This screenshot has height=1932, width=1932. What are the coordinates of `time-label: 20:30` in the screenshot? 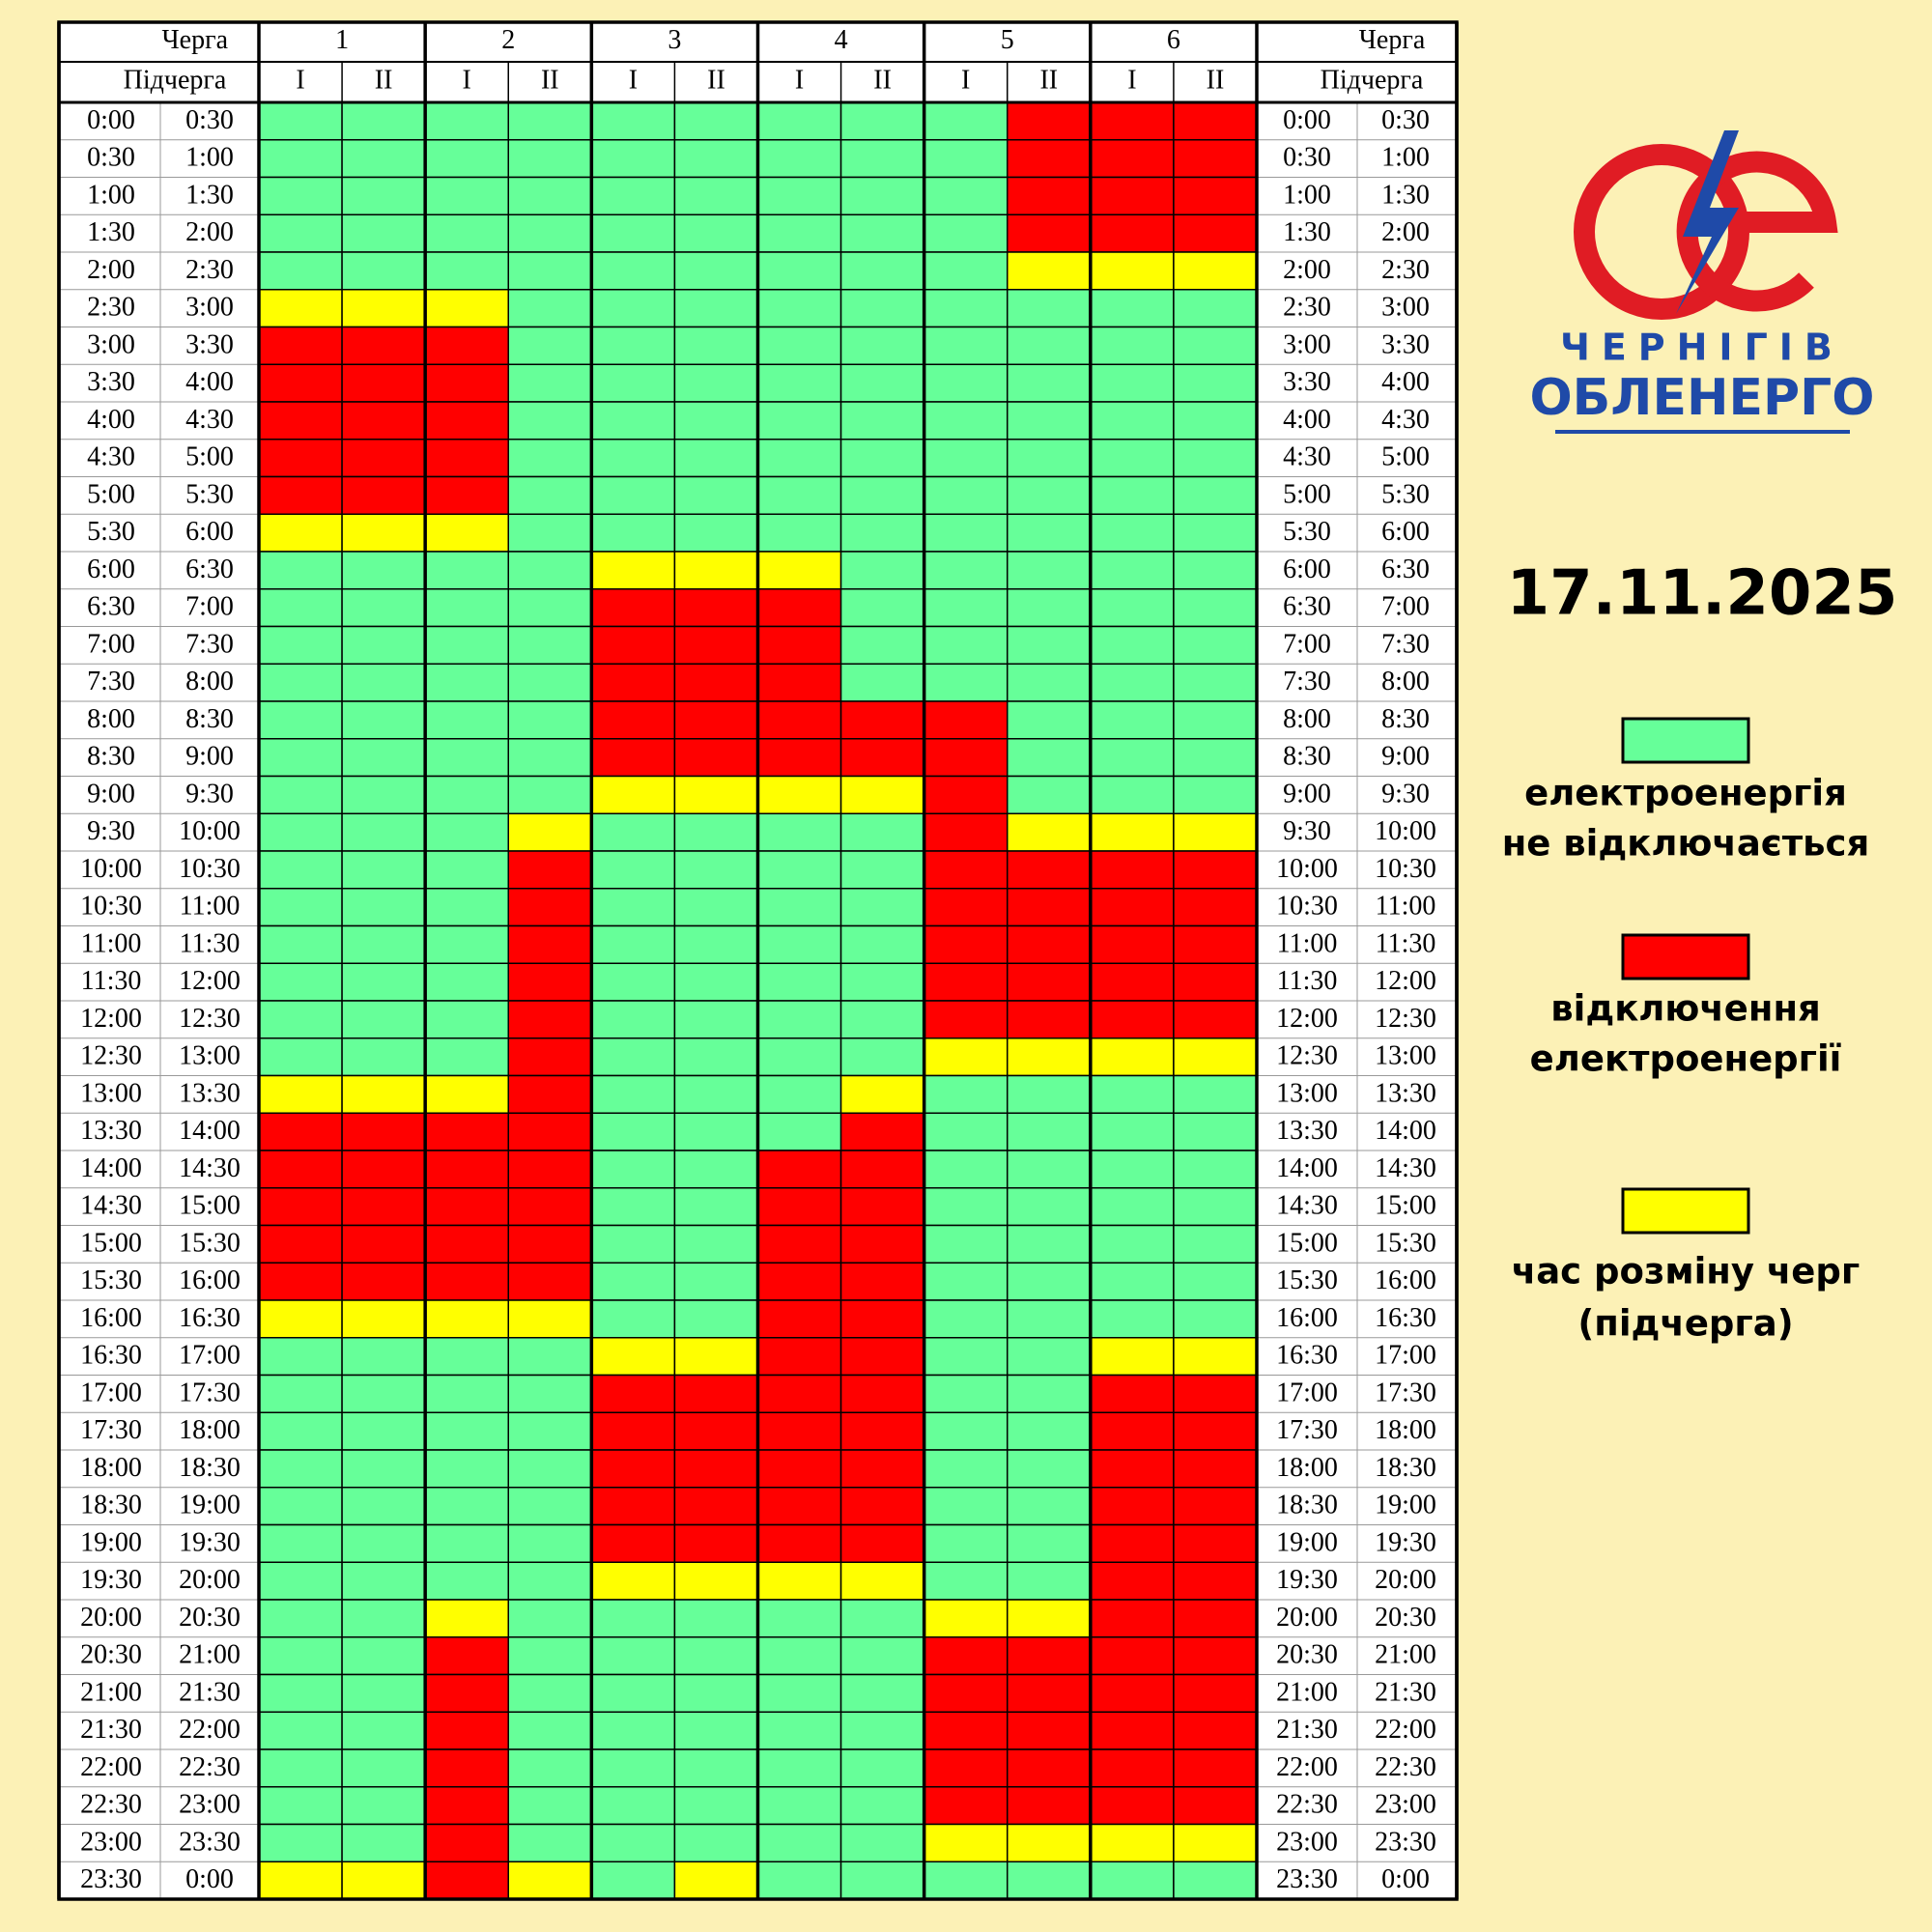 It's located at (1307, 1655).